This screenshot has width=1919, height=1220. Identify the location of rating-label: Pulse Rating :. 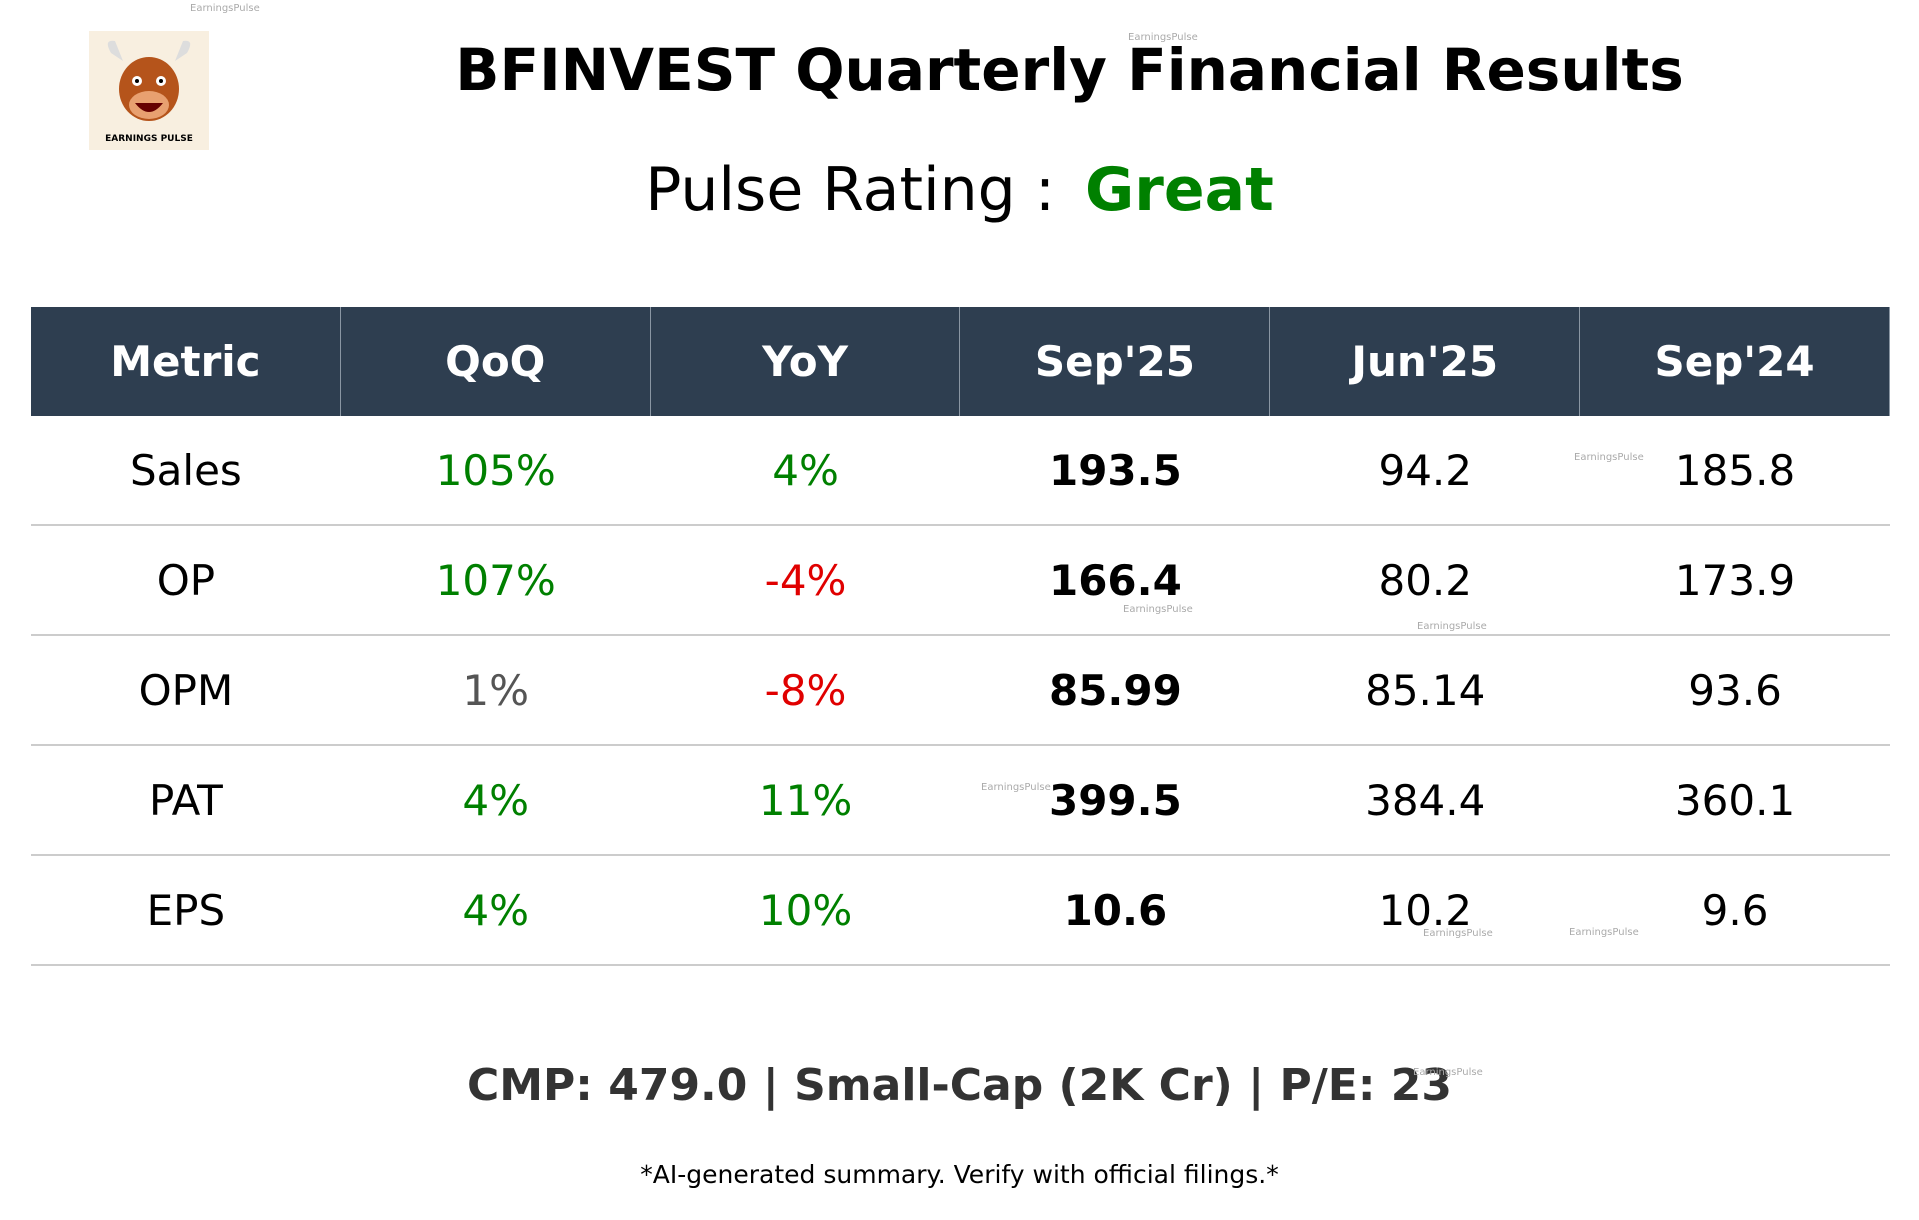
(850, 190).